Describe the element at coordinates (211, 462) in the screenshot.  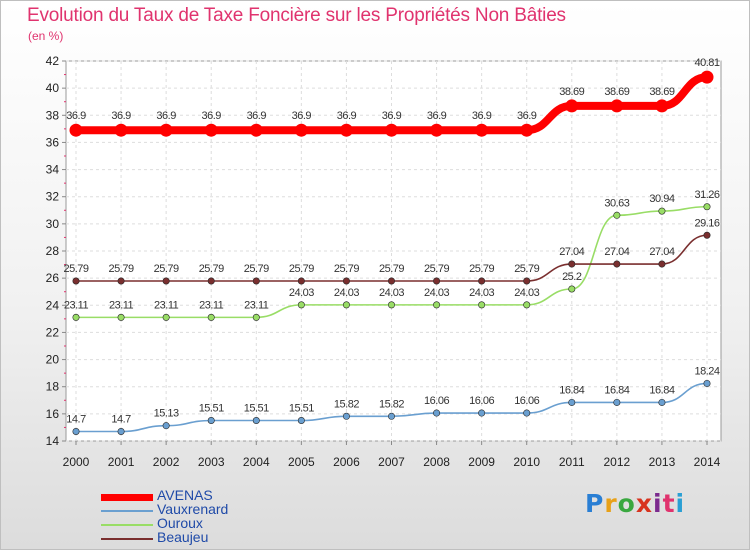
I see `x-tick-label: 2003` at that location.